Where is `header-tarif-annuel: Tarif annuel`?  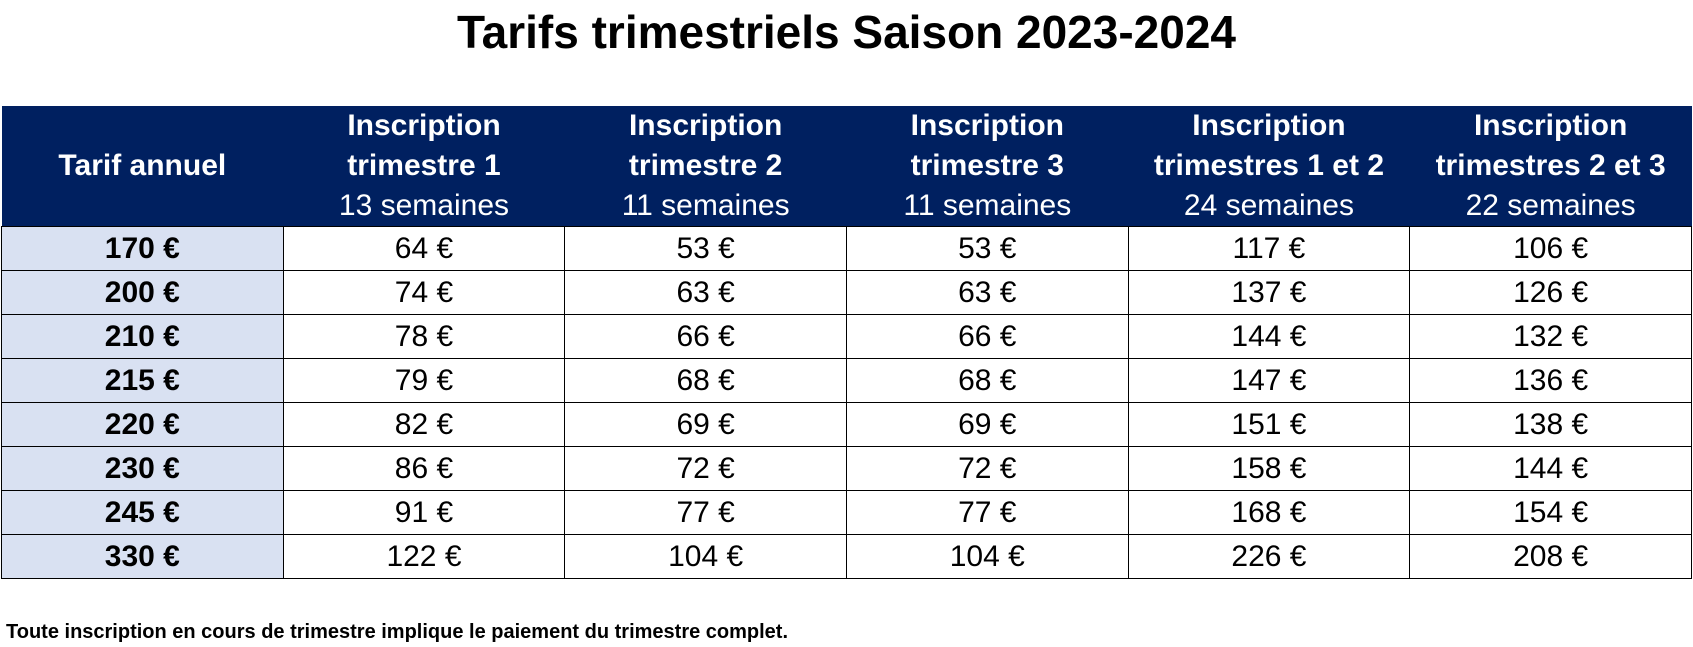 header-tarif-annuel: Tarif annuel is located at coordinates (142, 166).